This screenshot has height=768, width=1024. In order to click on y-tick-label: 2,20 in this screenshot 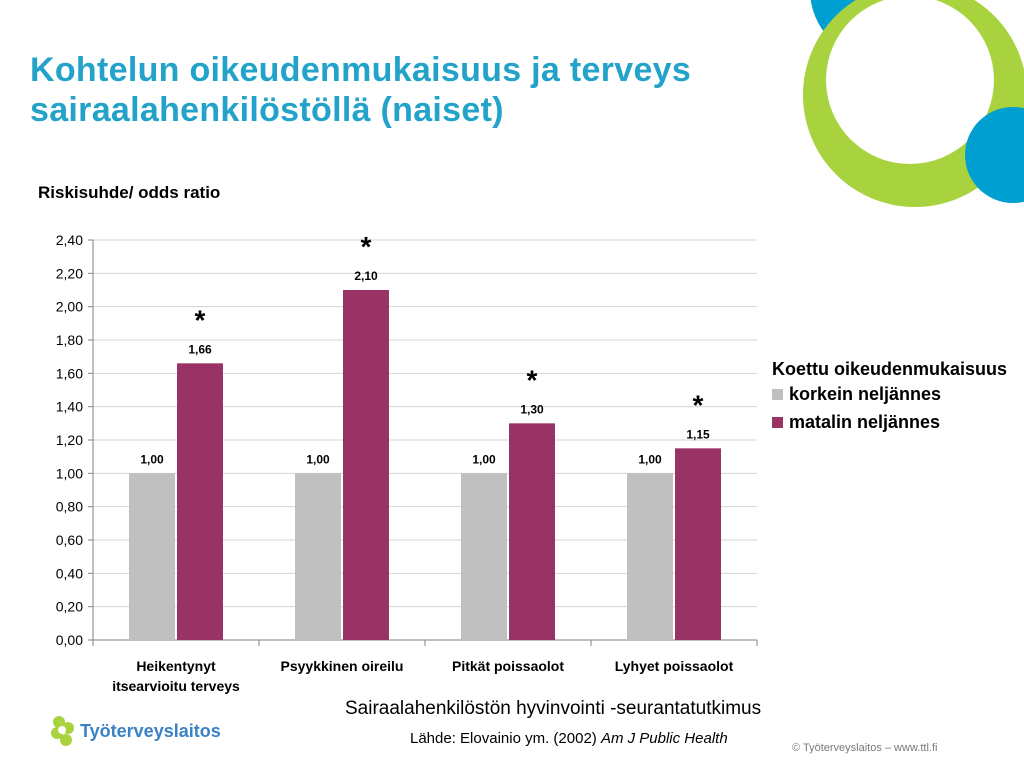, I will do `click(69, 273)`.